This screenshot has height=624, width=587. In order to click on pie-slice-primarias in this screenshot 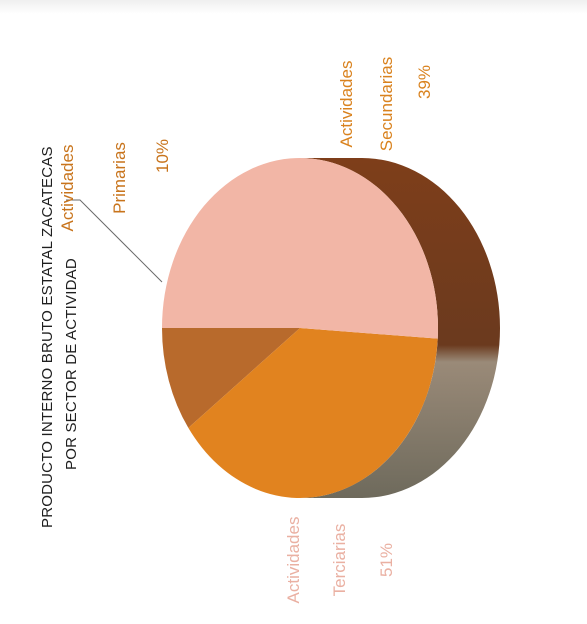, I will do `click(231, 378)`.